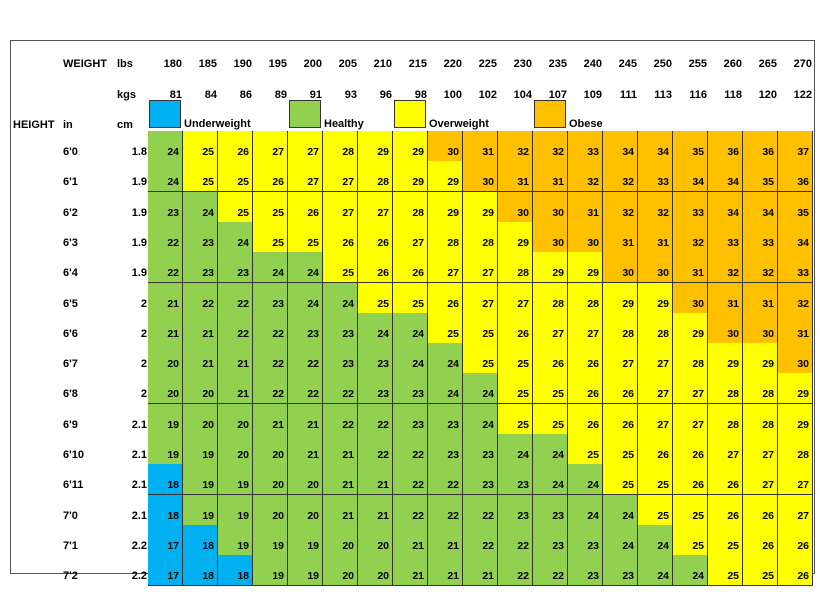  Describe the element at coordinates (725, 177) in the screenshot. I see `bmi-cell: 34` at that location.